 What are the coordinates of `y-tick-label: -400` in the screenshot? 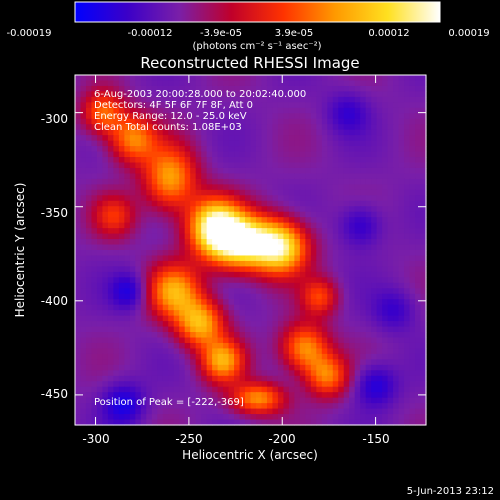 It's located at (54, 301).